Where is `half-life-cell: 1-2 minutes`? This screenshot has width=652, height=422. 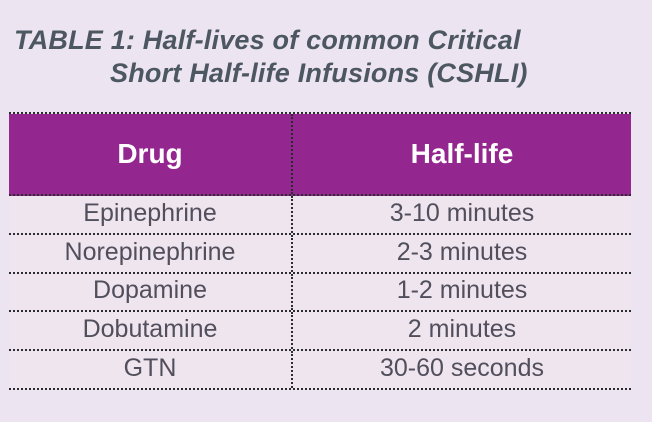 half-life-cell: 1-2 minutes is located at coordinates (461, 292).